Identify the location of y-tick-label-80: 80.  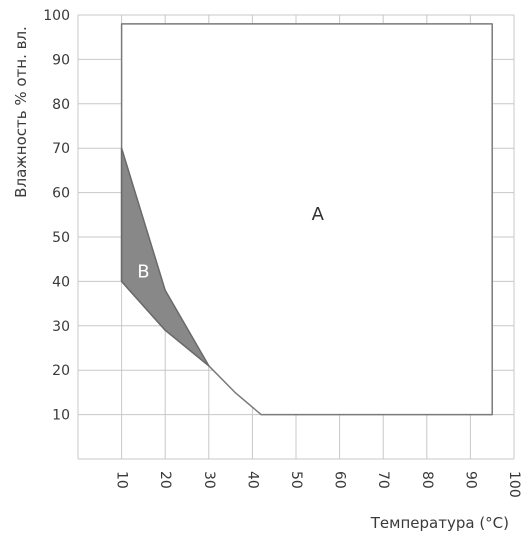
(61, 105).